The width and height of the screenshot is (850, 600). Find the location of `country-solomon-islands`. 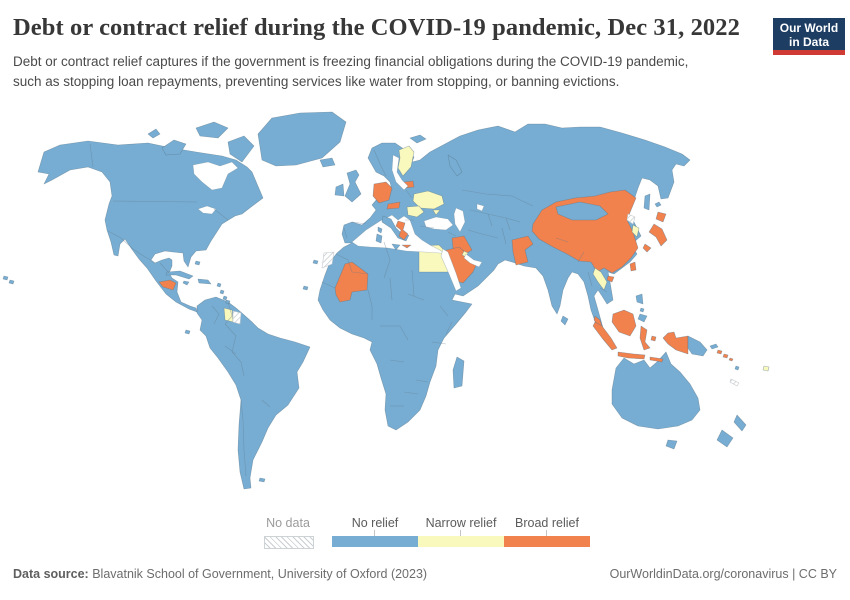

country-solomon-islands is located at coordinates (725, 355).